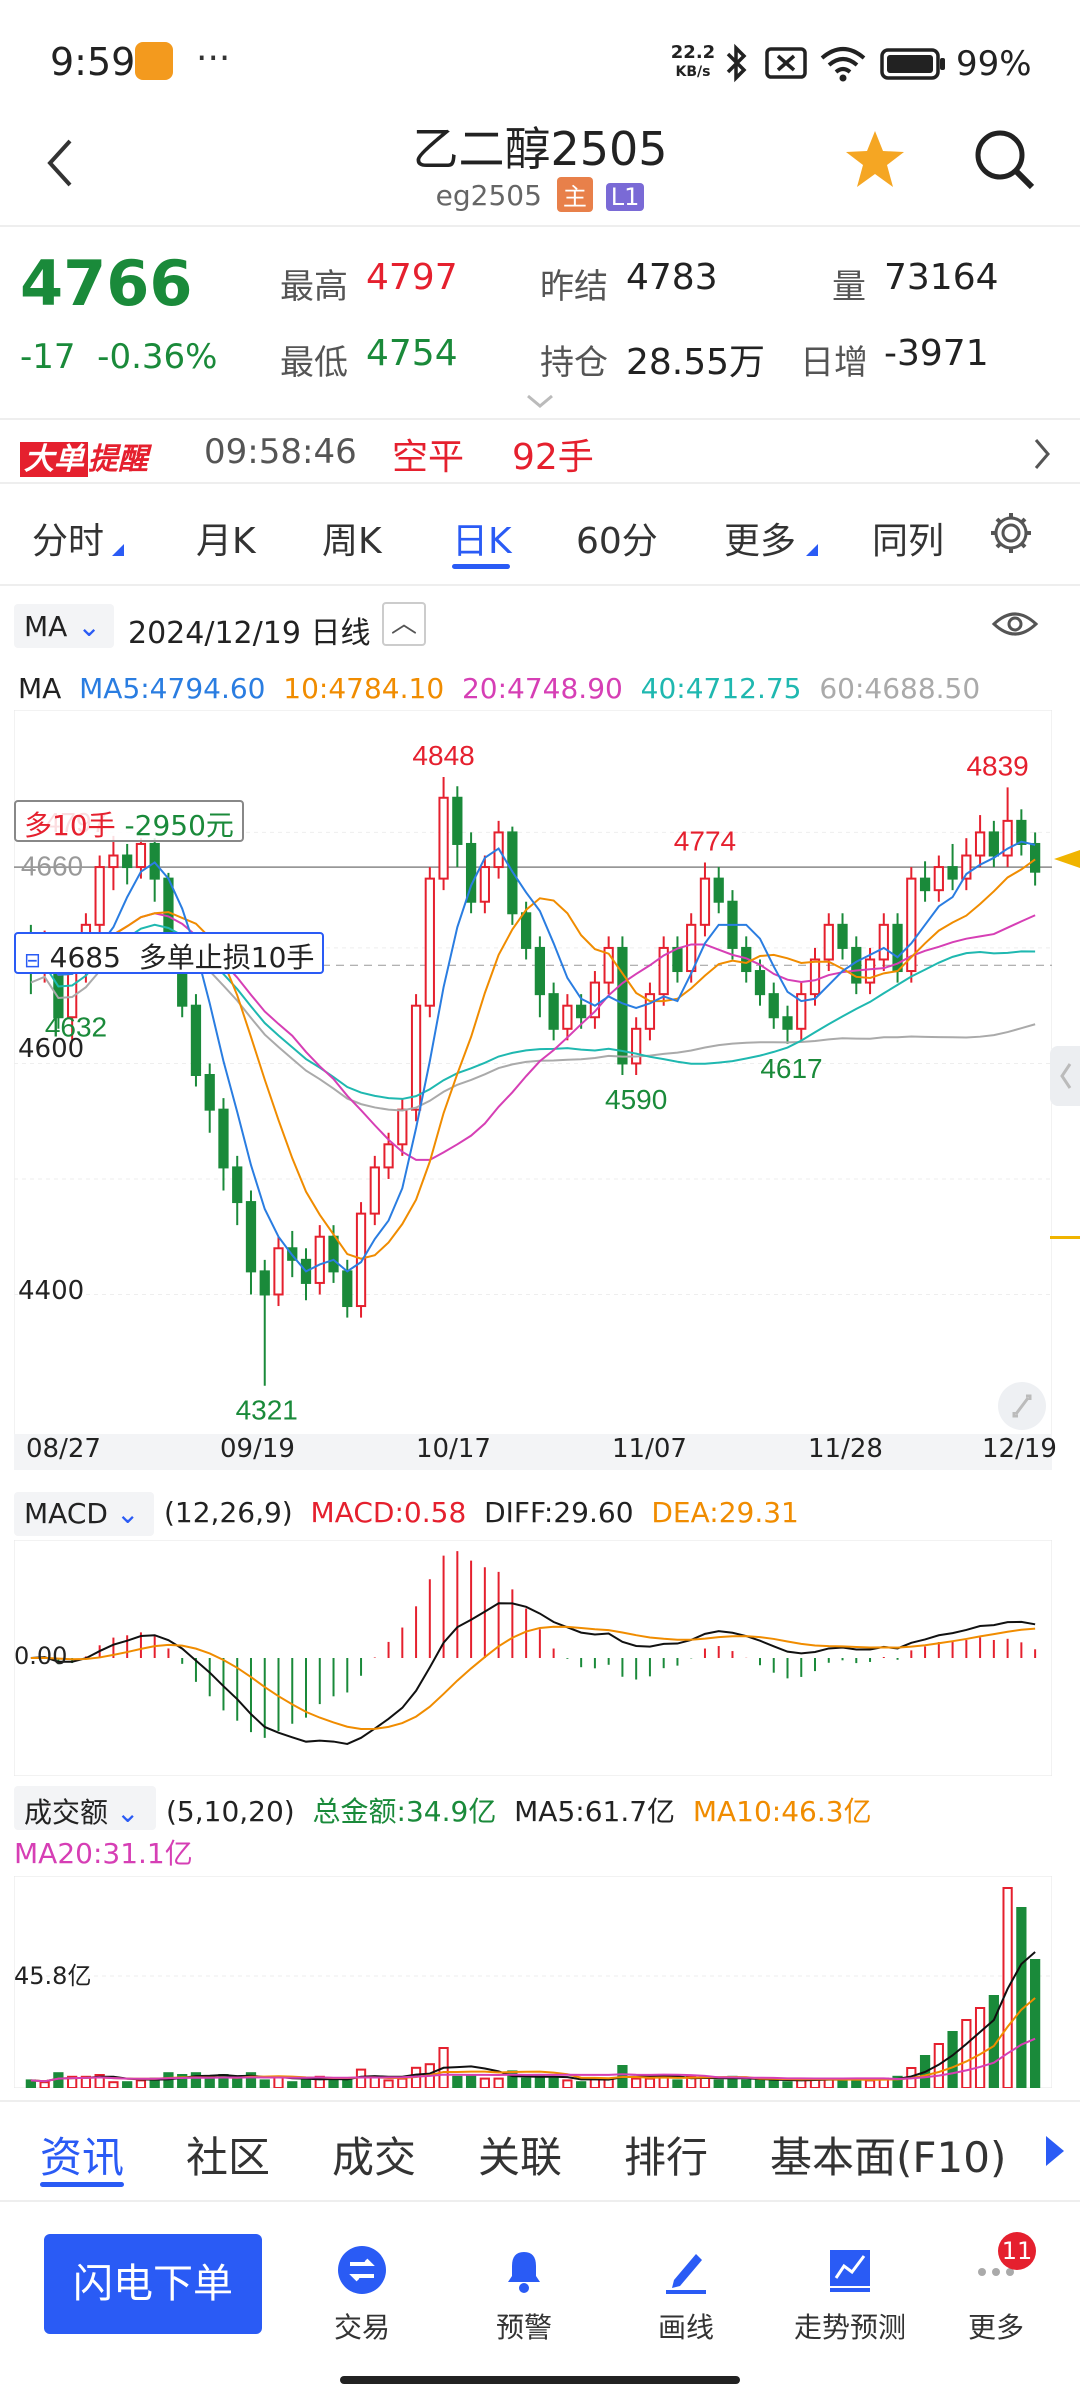 This screenshot has width=1080, height=2400. Describe the element at coordinates (672, 277) in the screenshot. I see `prev-settle-value: 4783` at that location.